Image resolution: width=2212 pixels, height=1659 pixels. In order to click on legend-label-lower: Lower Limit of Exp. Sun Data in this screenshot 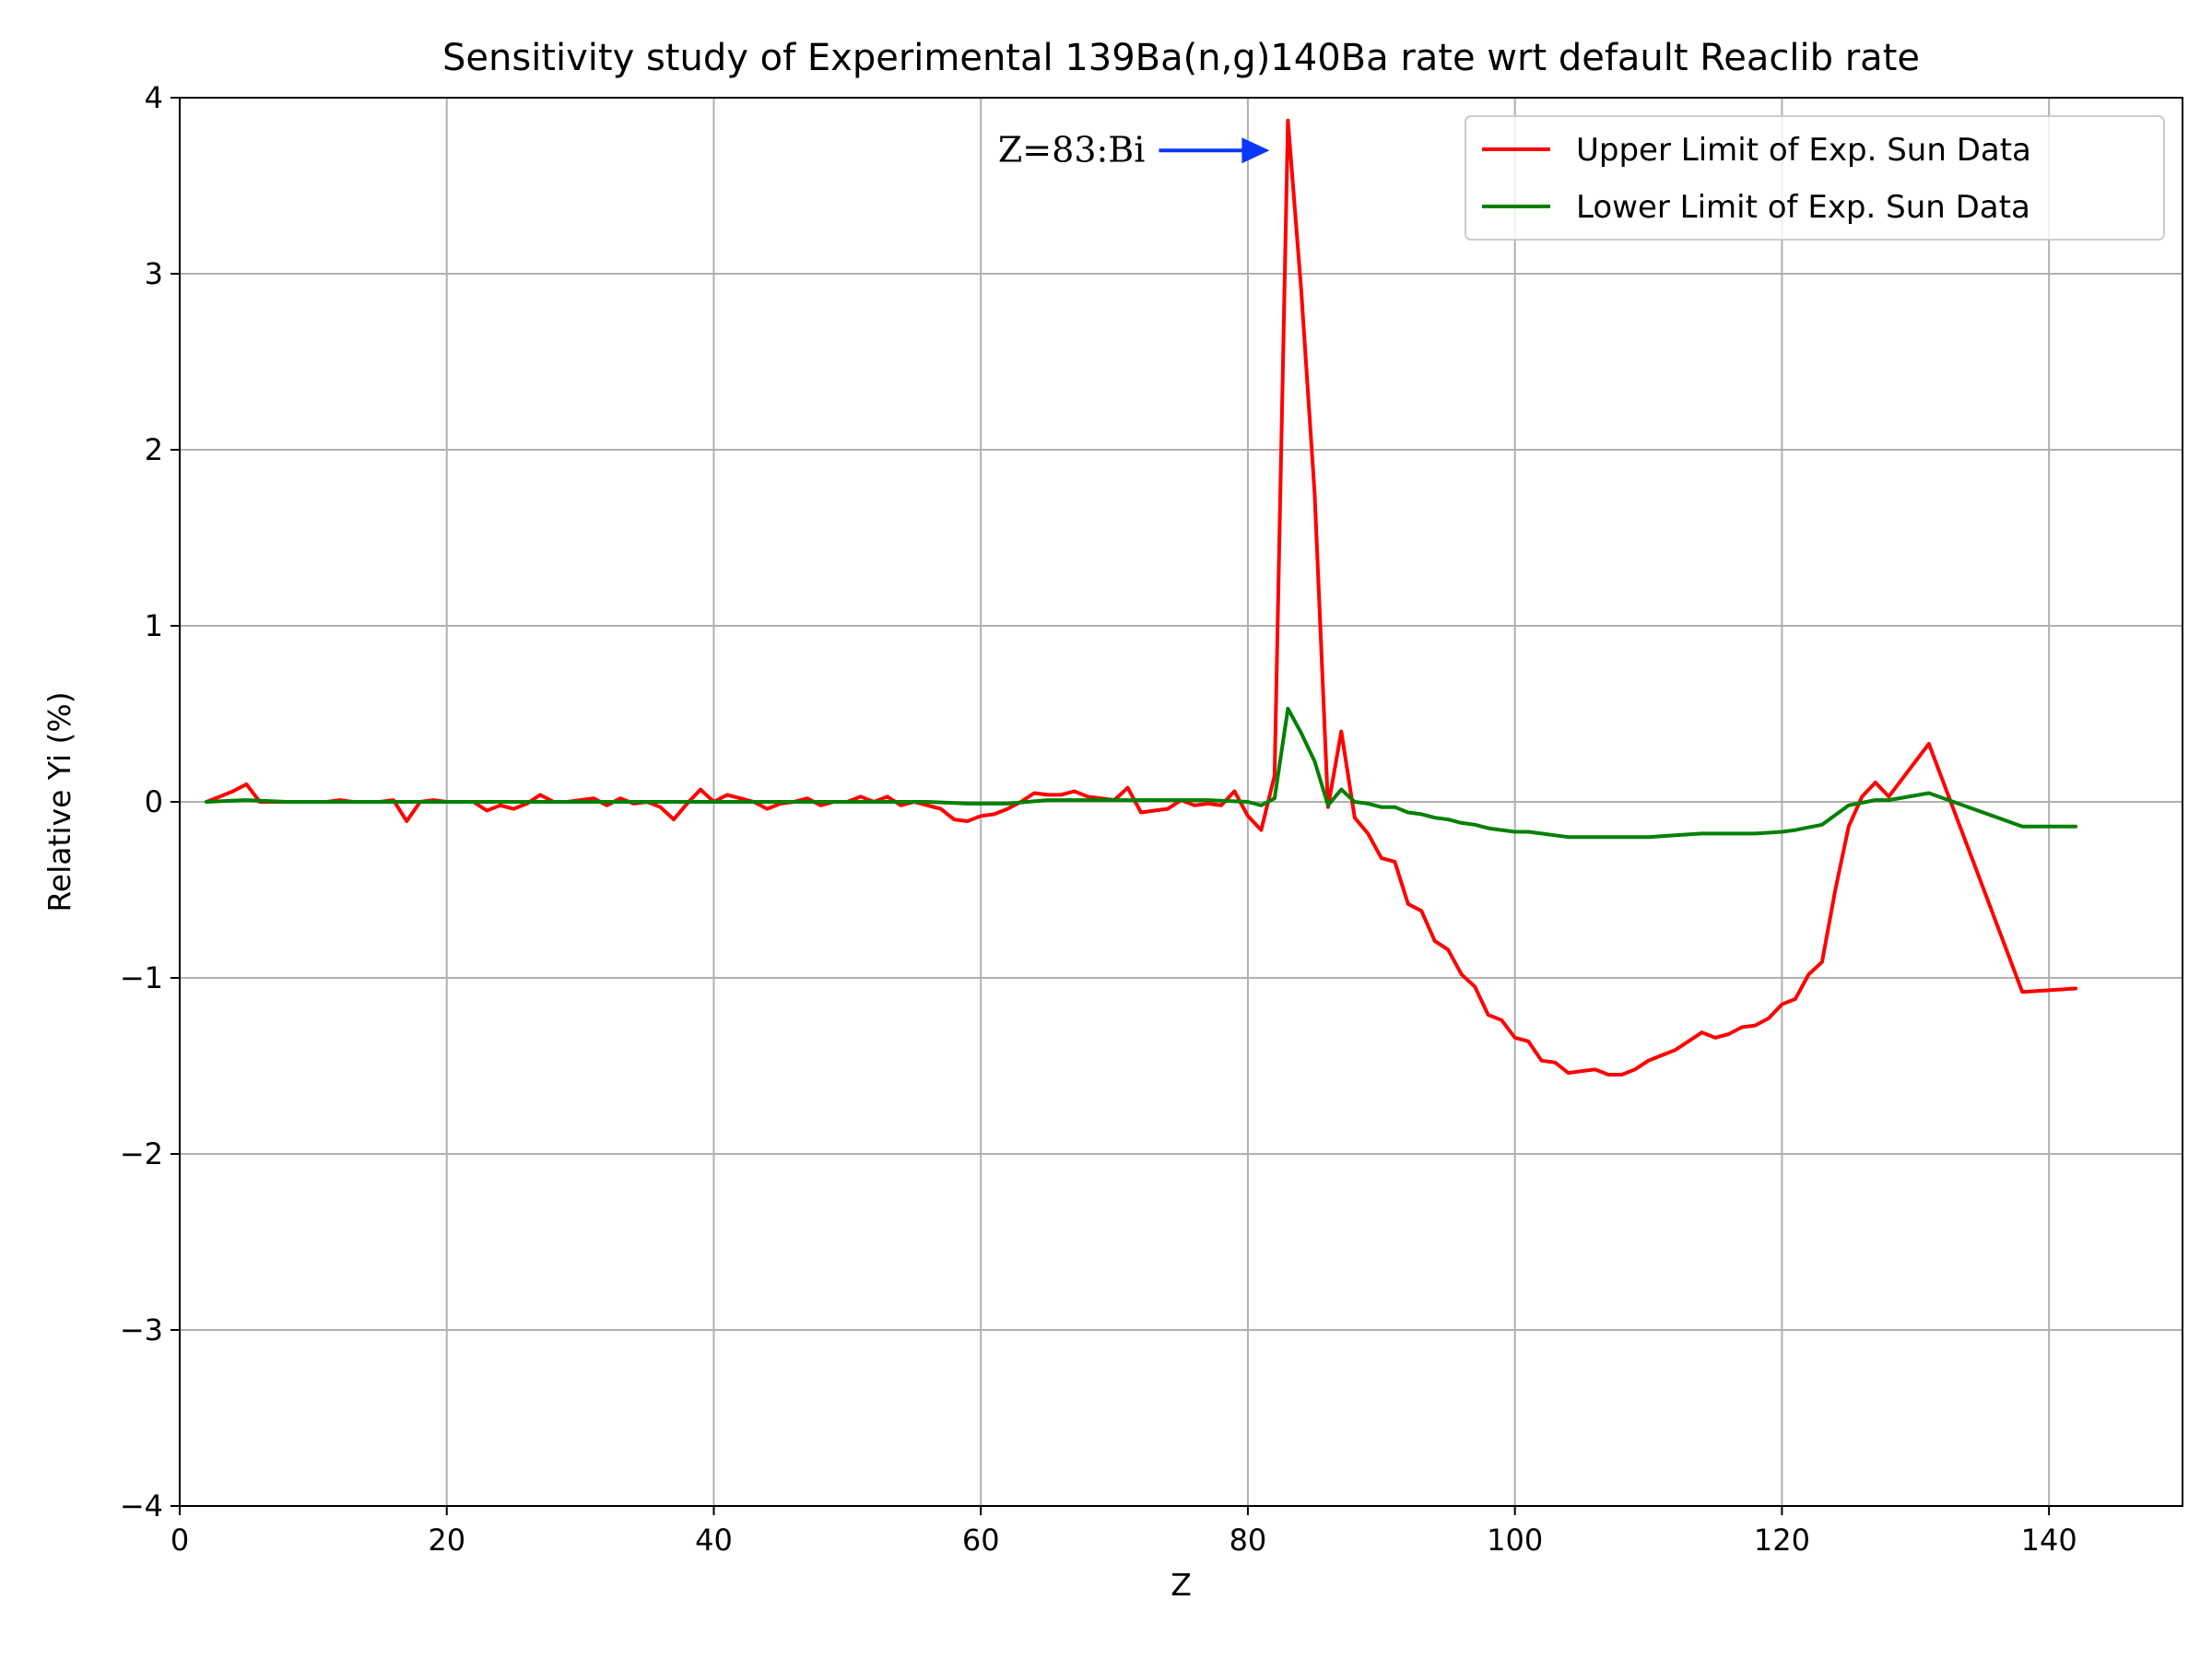, I will do `click(1803, 207)`.